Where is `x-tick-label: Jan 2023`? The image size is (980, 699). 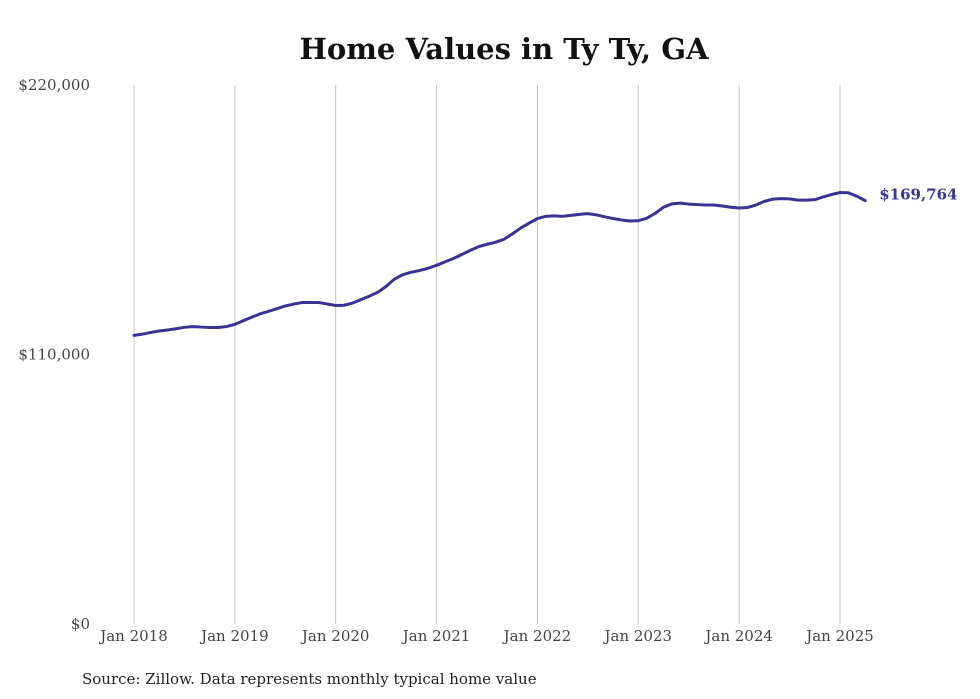 x-tick-label: Jan 2023 is located at coordinates (638, 636).